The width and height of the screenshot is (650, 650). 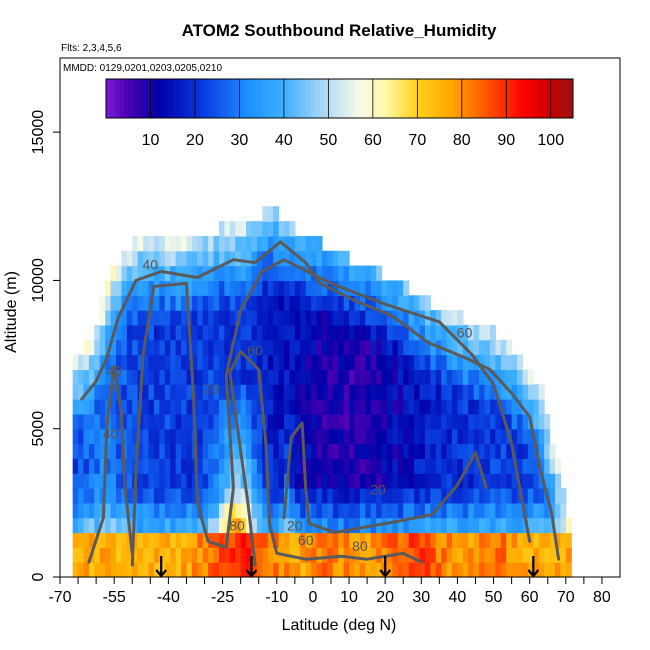 I want to click on x-tick-label: -25, so click(x=222, y=597).